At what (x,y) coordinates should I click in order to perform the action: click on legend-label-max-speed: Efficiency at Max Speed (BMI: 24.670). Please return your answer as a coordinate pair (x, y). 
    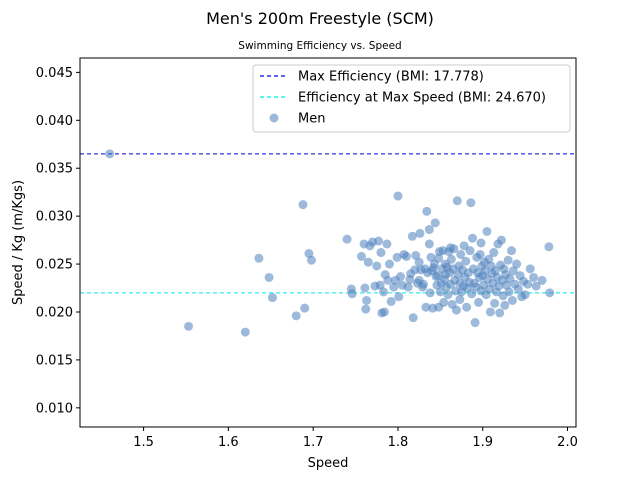
    Looking at the image, I should click on (422, 98).